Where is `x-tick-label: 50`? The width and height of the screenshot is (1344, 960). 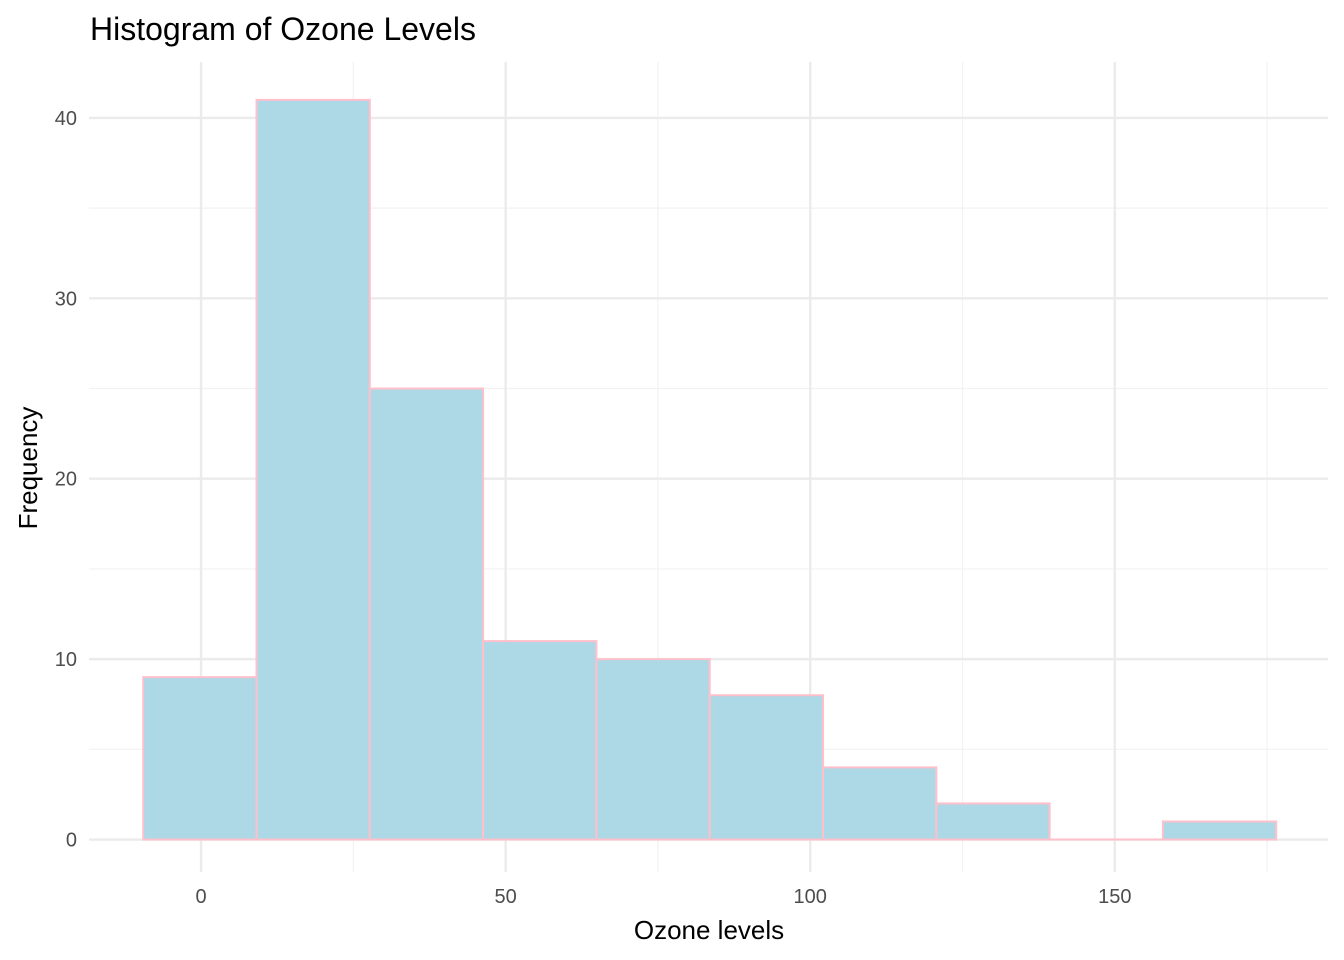
x-tick-label: 50 is located at coordinates (506, 897).